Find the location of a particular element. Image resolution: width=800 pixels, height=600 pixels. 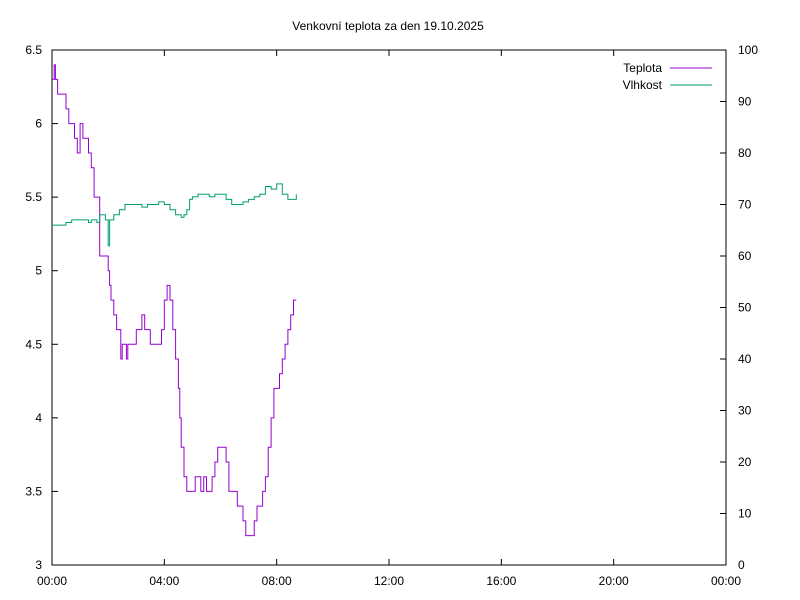

y-right-tick-label: 60 is located at coordinates (745, 256).